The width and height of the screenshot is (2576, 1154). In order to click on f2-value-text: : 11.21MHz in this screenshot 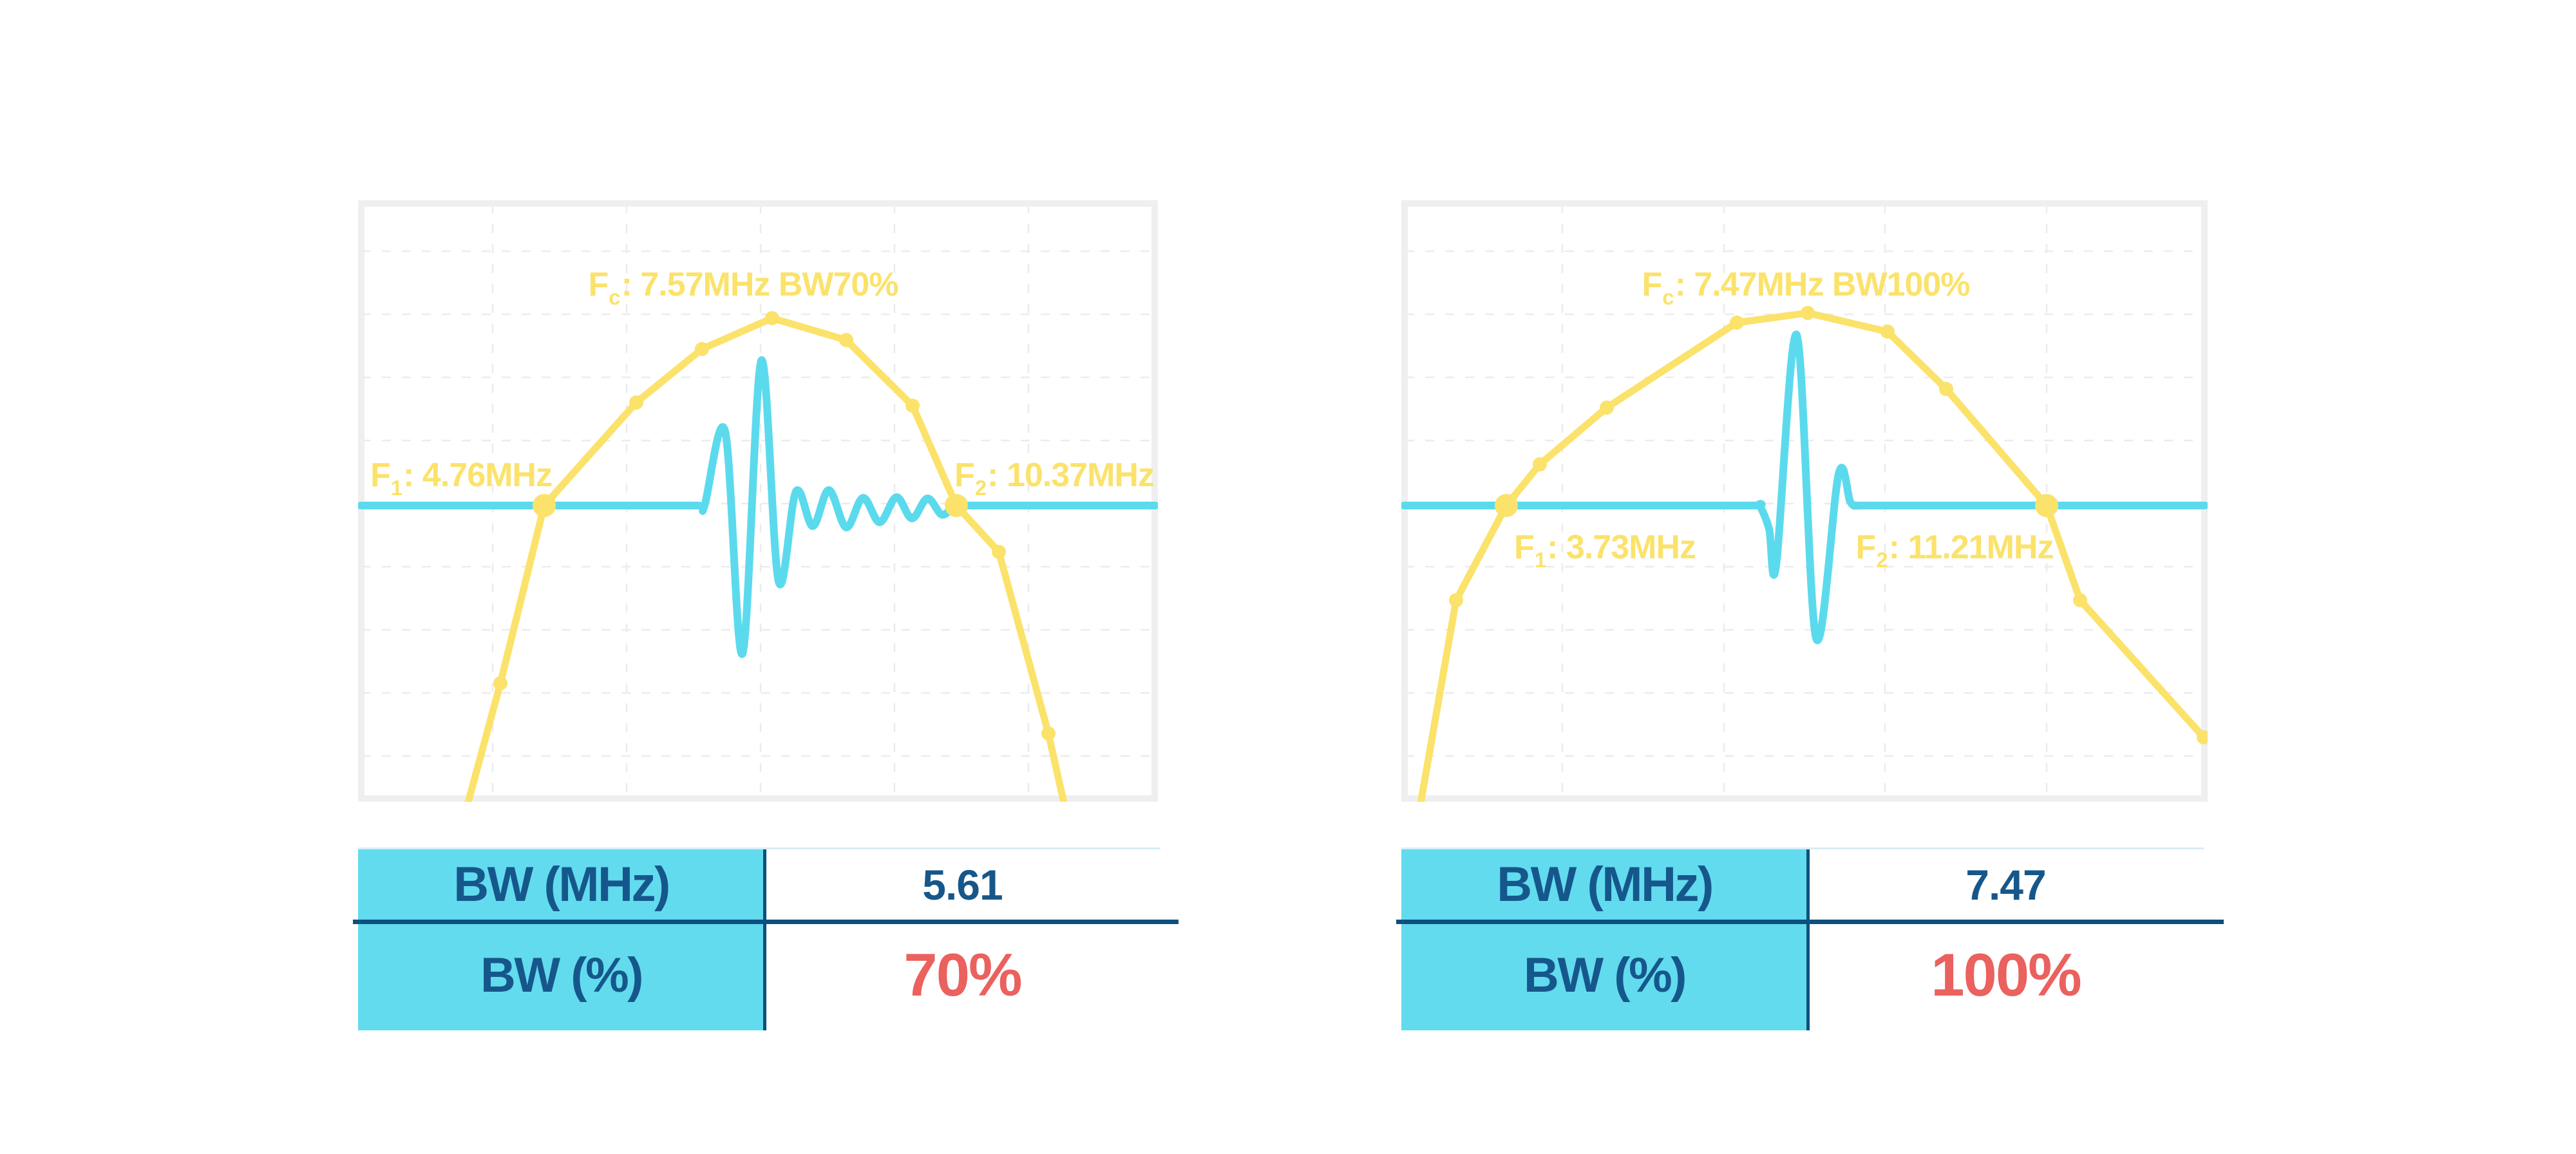, I will do `click(1971, 547)`.